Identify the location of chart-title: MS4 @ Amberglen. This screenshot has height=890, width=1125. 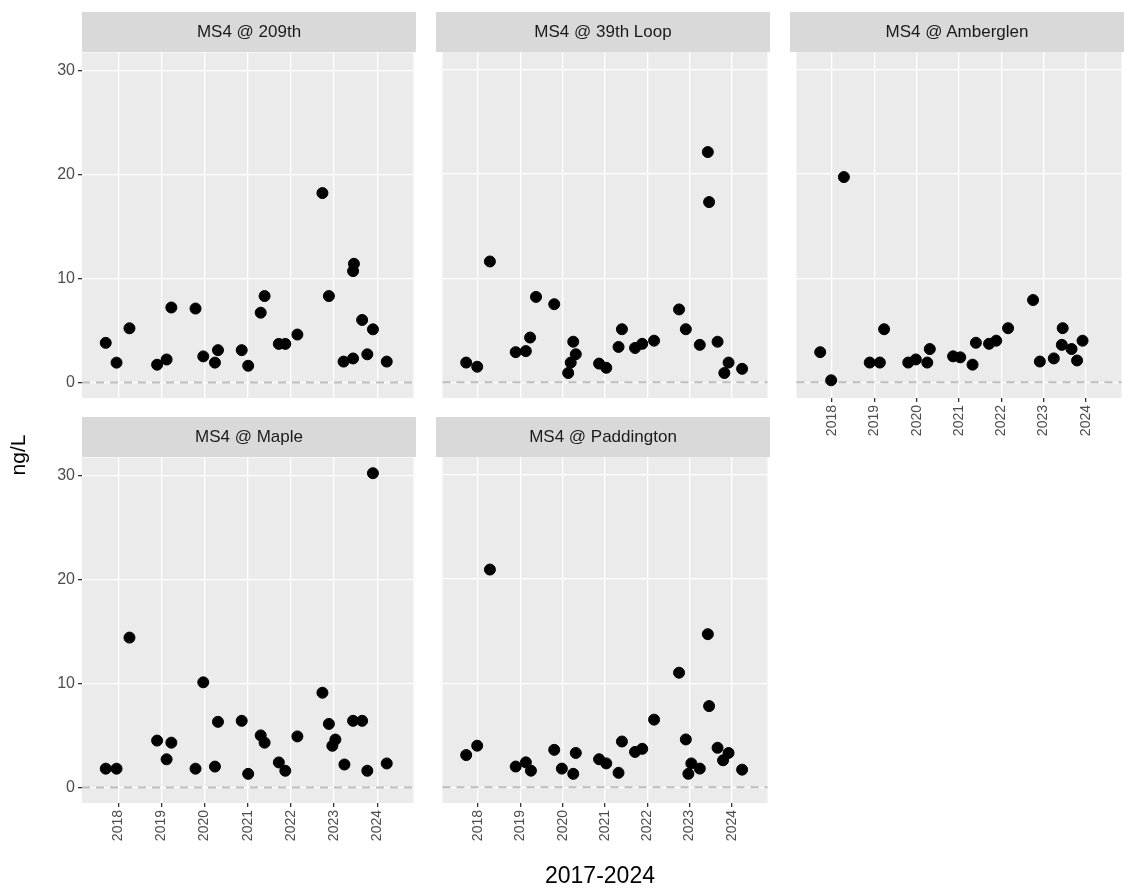
(957, 32).